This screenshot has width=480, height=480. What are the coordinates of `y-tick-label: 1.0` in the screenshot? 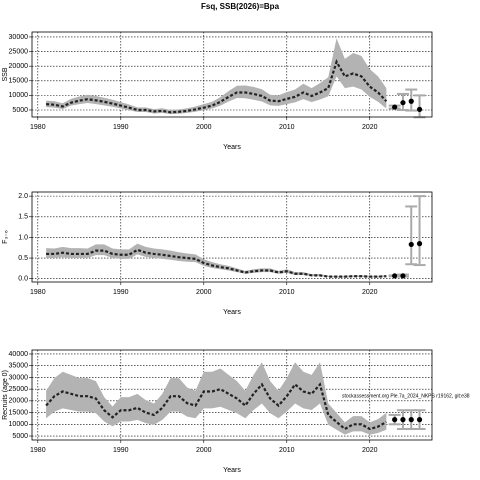 It's located at (23, 237).